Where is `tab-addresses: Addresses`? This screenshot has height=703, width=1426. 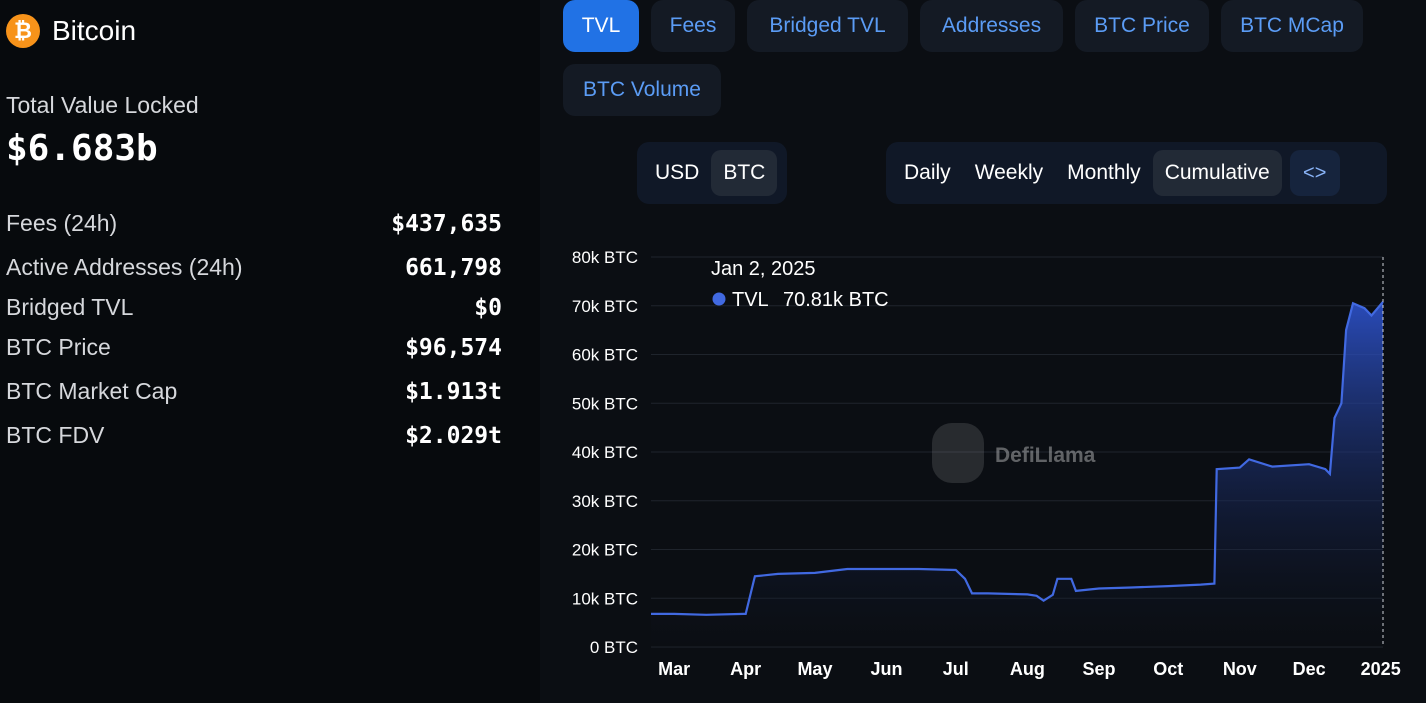
tab-addresses: Addresses is located at coordinates (991, 26).